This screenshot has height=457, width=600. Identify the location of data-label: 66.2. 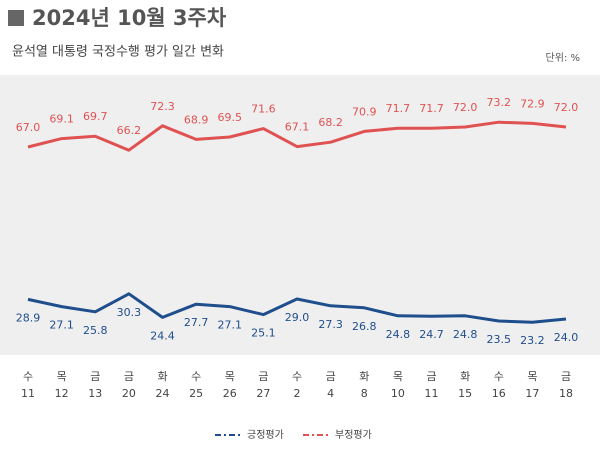
(129, 130).